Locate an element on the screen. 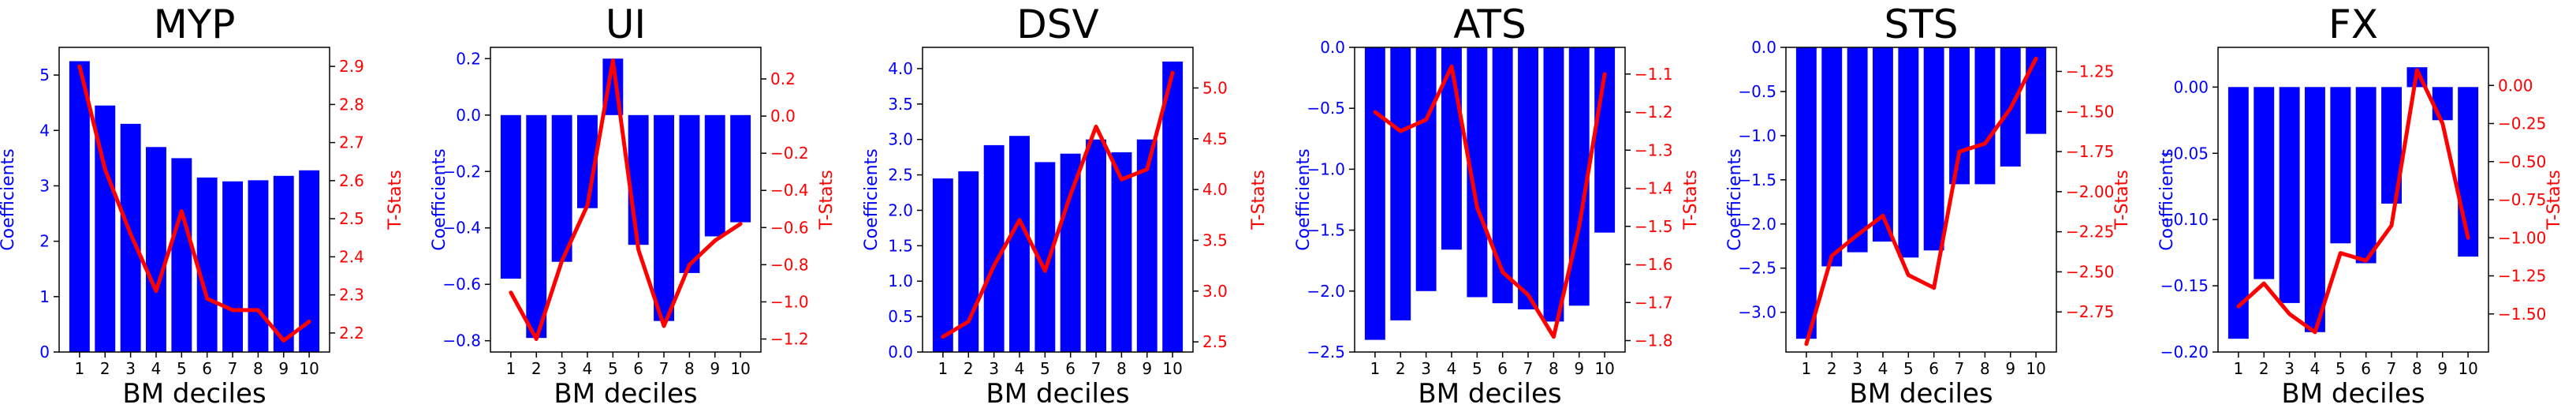 The height and width of the screenshot is (412, 2576). left-tick-label: −0.4 is located at coordinates (461, 228).